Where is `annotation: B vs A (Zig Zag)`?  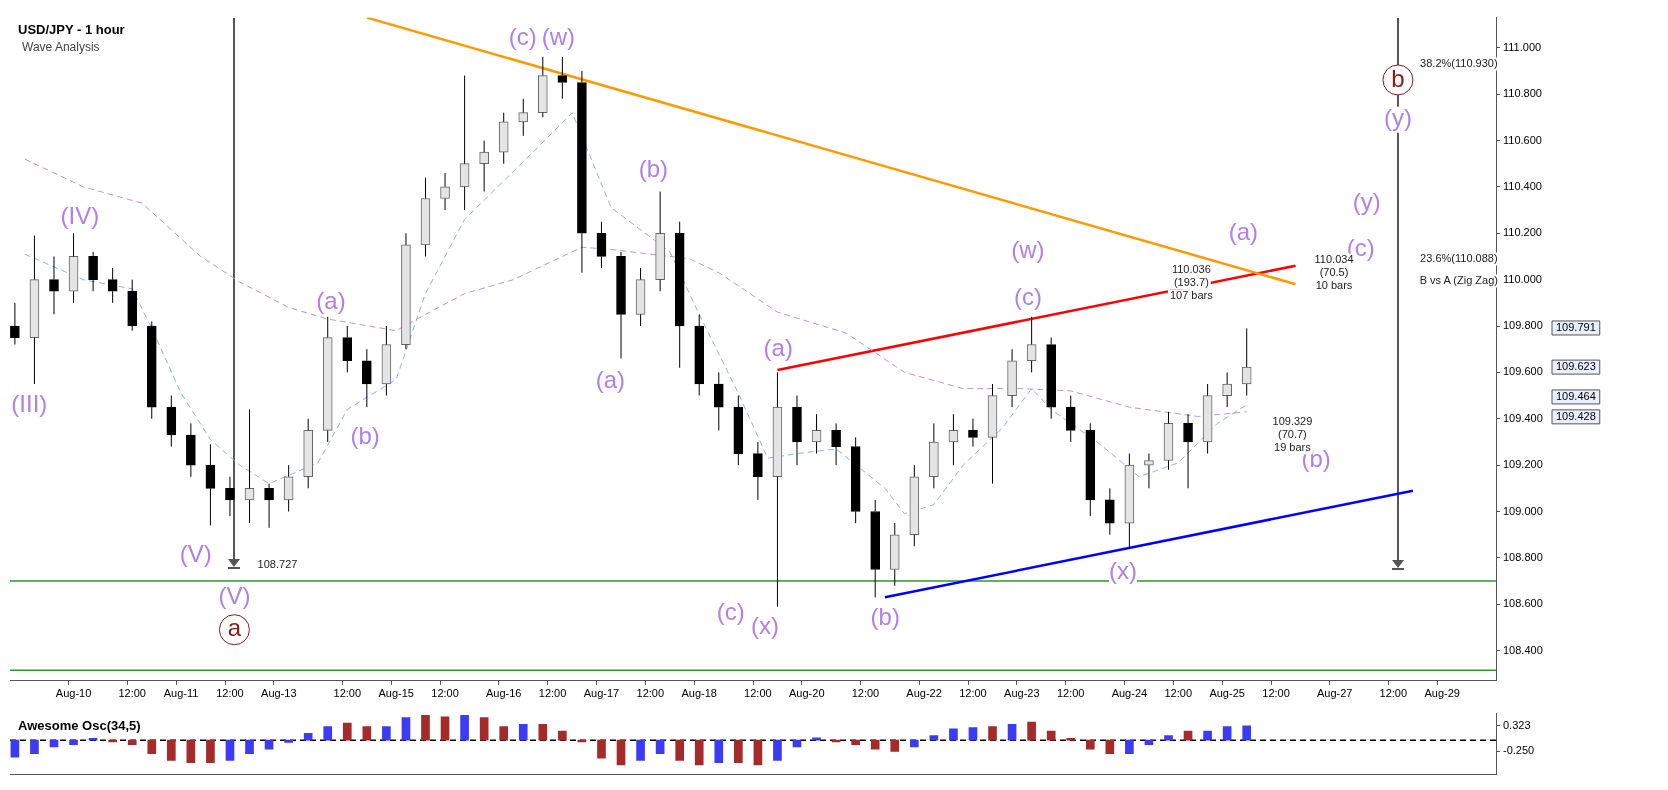
annotation: B vs A (Zig Zag) is located at coordinates (1458, 279).